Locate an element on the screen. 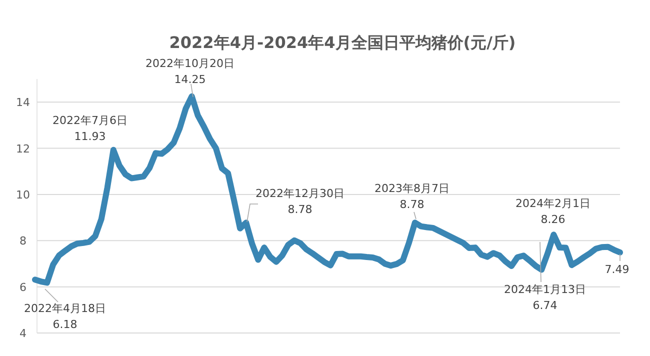  annotation: 2022年4月18日 6.18 is located at coordinates (65, 316).